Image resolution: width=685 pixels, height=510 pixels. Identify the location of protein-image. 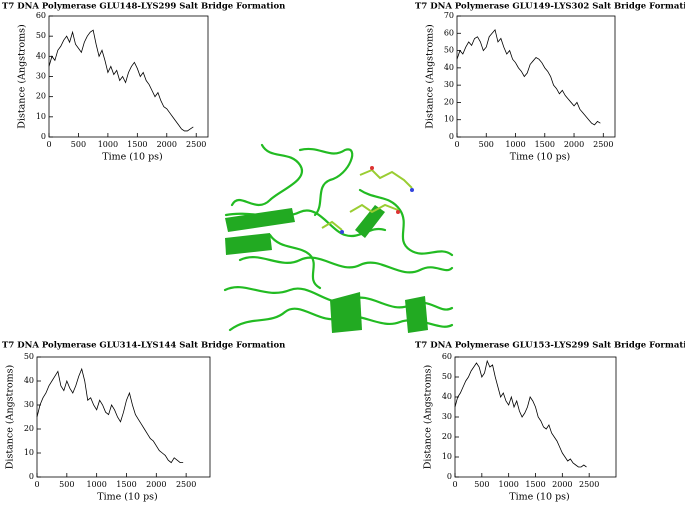
(338, 236).